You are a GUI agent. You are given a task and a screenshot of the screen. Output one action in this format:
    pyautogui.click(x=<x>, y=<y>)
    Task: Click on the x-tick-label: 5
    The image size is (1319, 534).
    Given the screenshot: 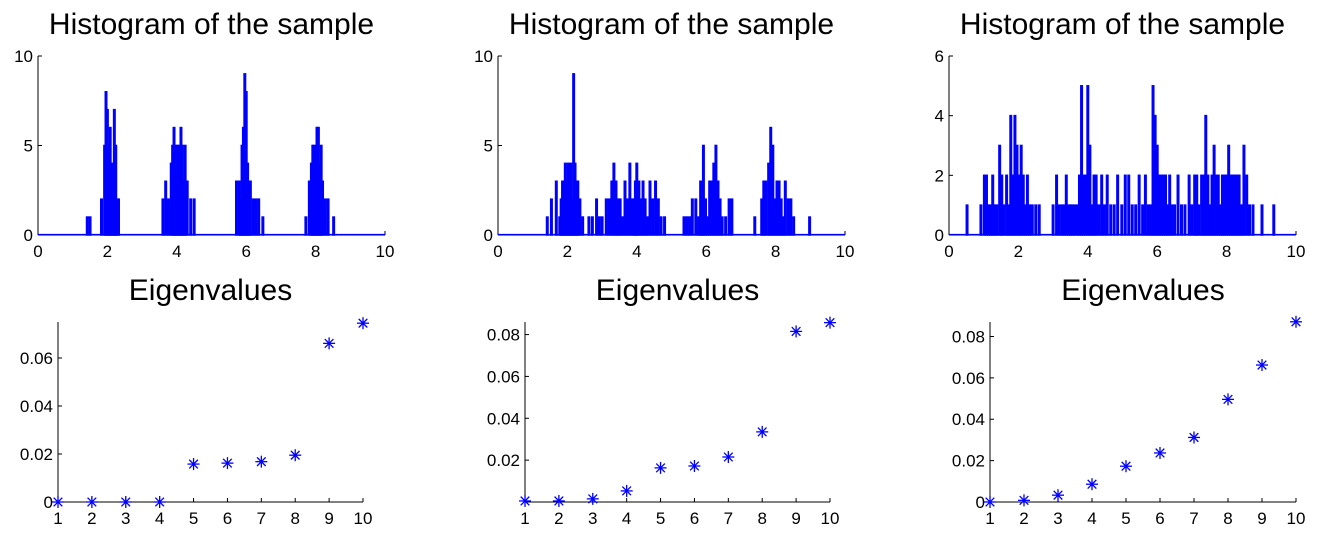 What is the action you would take?
    pyautogui.click(x=193, y=518)
    